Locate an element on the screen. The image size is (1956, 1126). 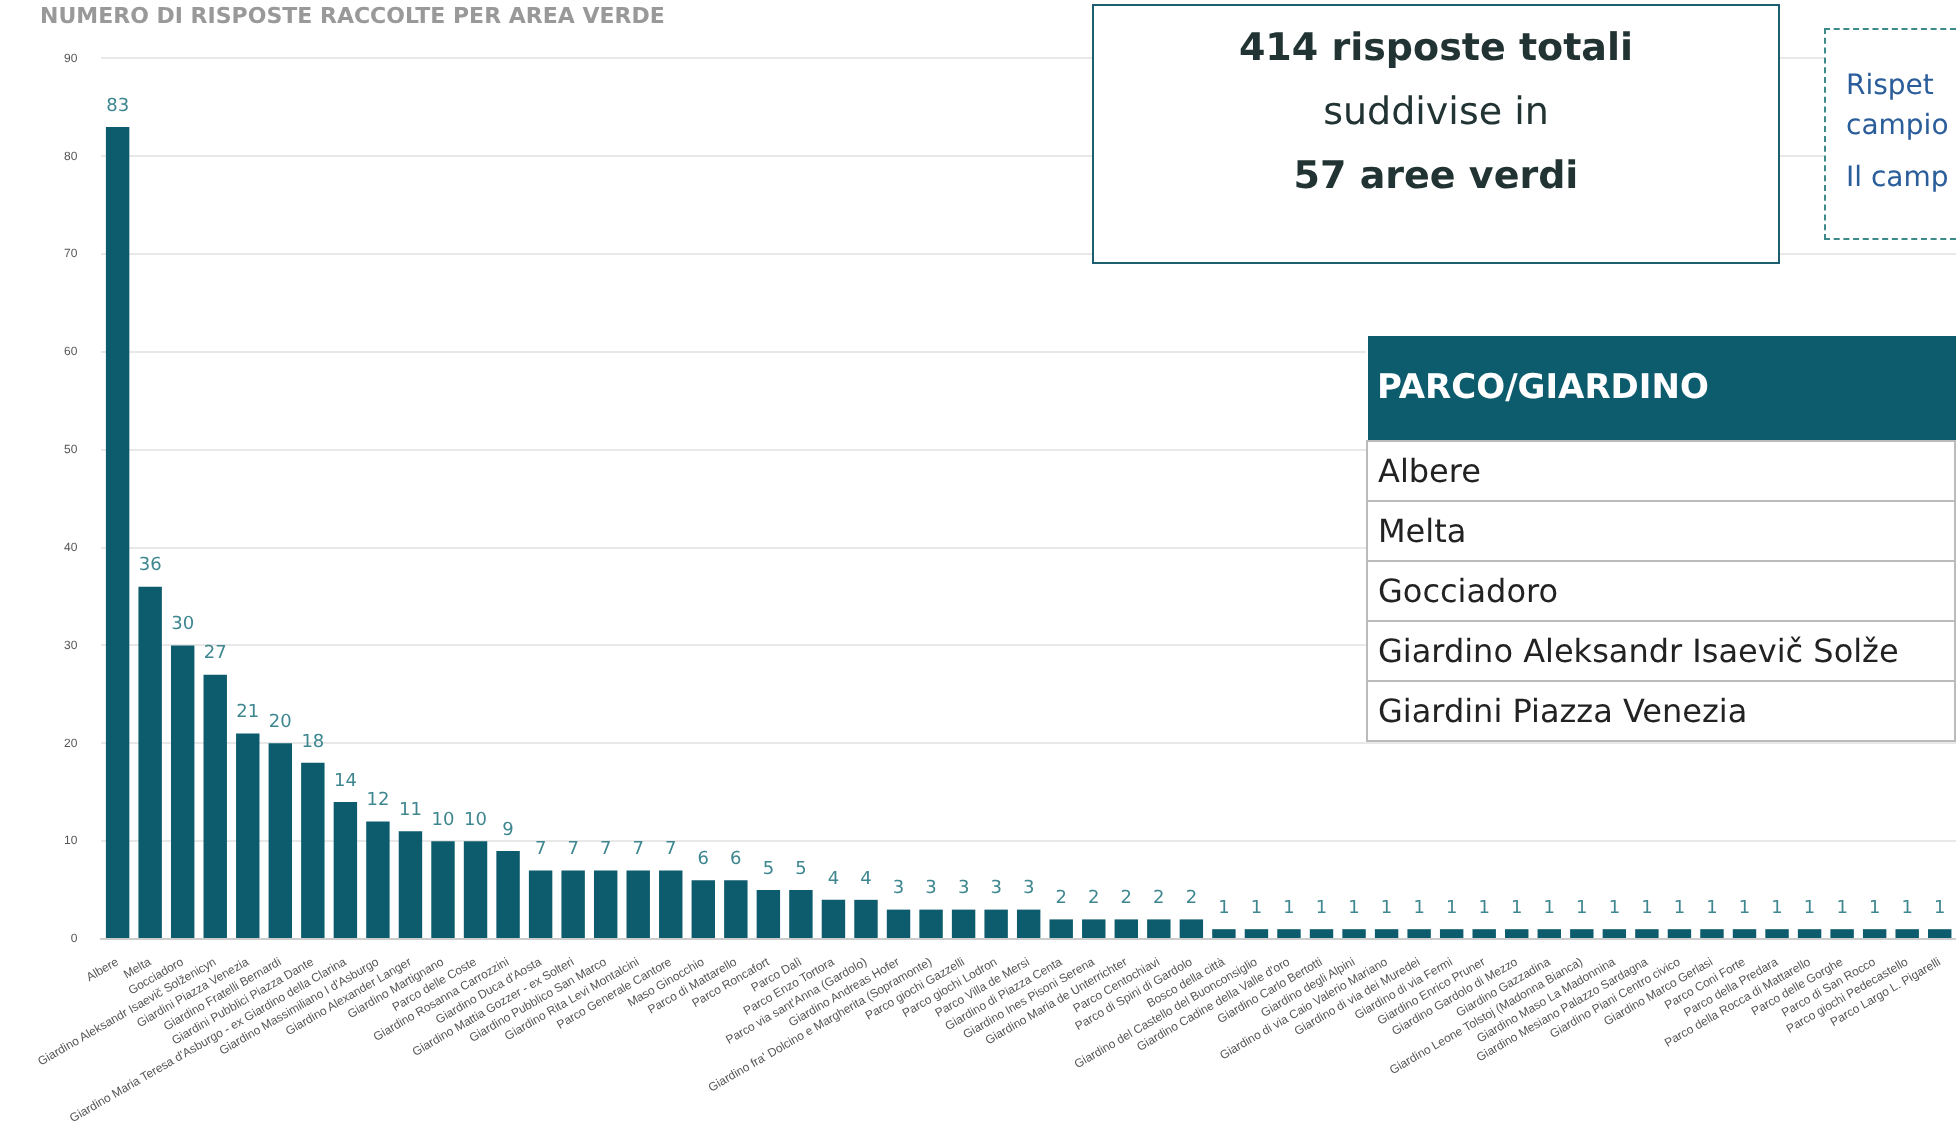
data-label: 5 is located at coordinates (768, 869).